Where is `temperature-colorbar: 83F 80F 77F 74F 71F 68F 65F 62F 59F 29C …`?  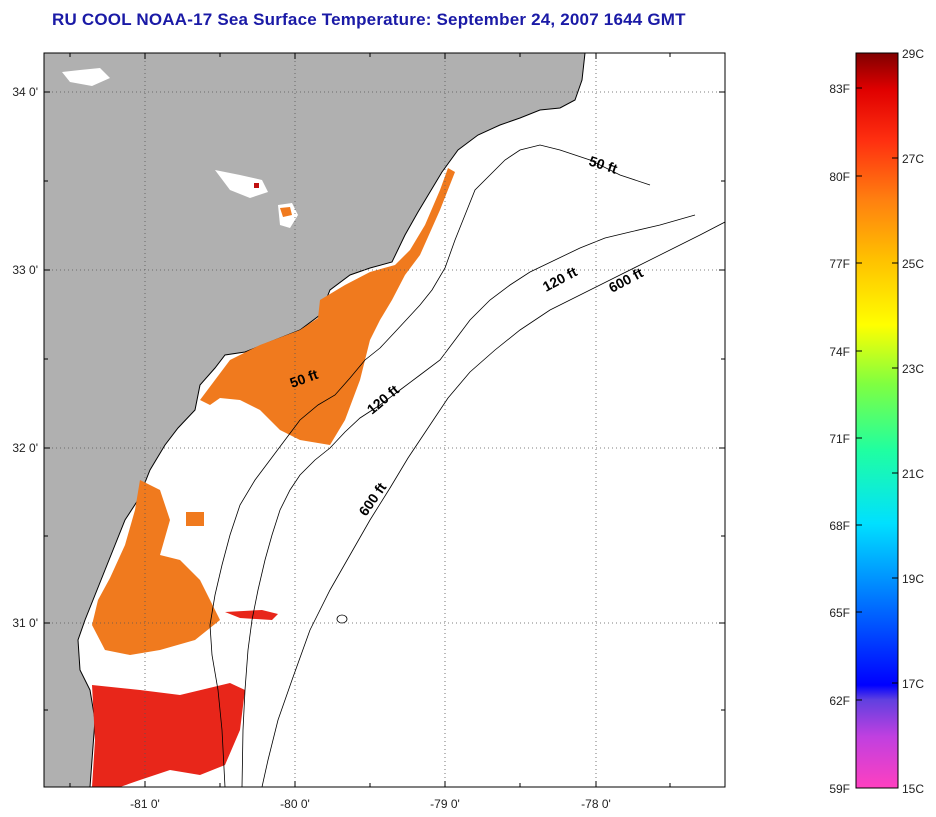 temperature-colorbar: 83F 80F 77F 74F 71F 68F 65F 62F 59F 29C … is located at coordinates (876, 421).